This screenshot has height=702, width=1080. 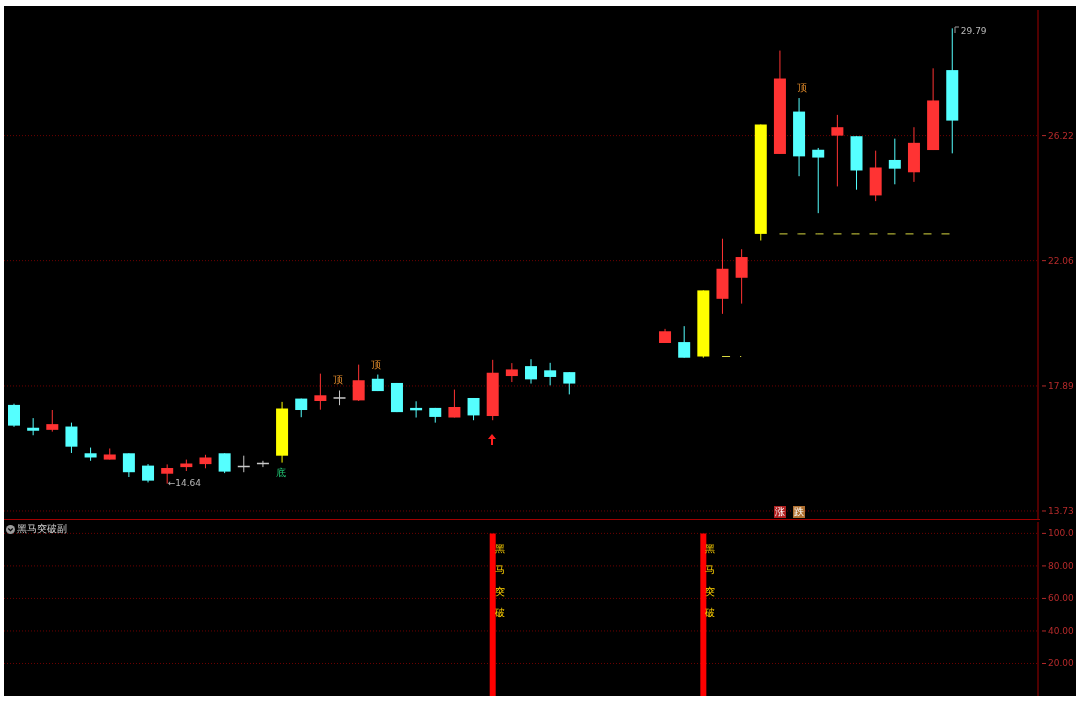 What do you see at coordinates (779, 512) in the screenshot?
I see `annotation: 涨` at bounding box center [779, 512].